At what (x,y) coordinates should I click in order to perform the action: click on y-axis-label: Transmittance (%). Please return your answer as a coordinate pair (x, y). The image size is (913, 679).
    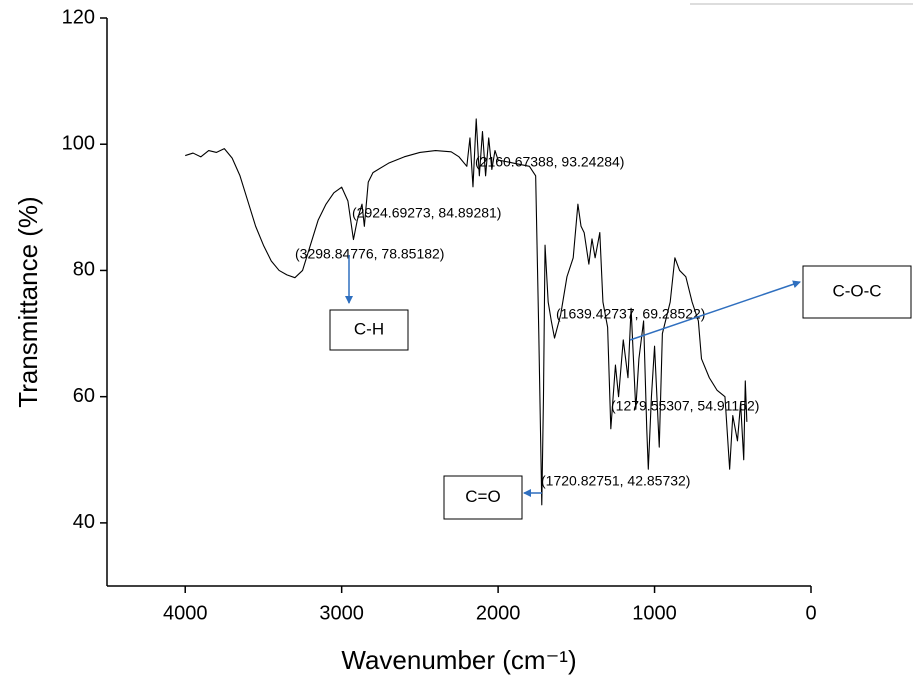
    Looking at the image, I should click on (28, 301).